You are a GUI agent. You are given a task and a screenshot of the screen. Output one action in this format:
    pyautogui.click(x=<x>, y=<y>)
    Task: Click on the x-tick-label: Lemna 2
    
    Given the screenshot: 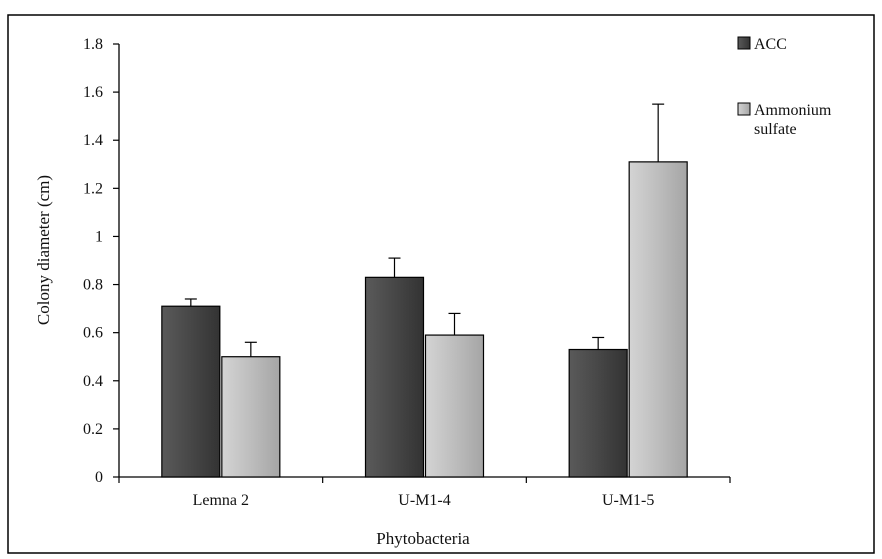 What is the action you would take?
    pyautogui.click(x=221, y=500)
    